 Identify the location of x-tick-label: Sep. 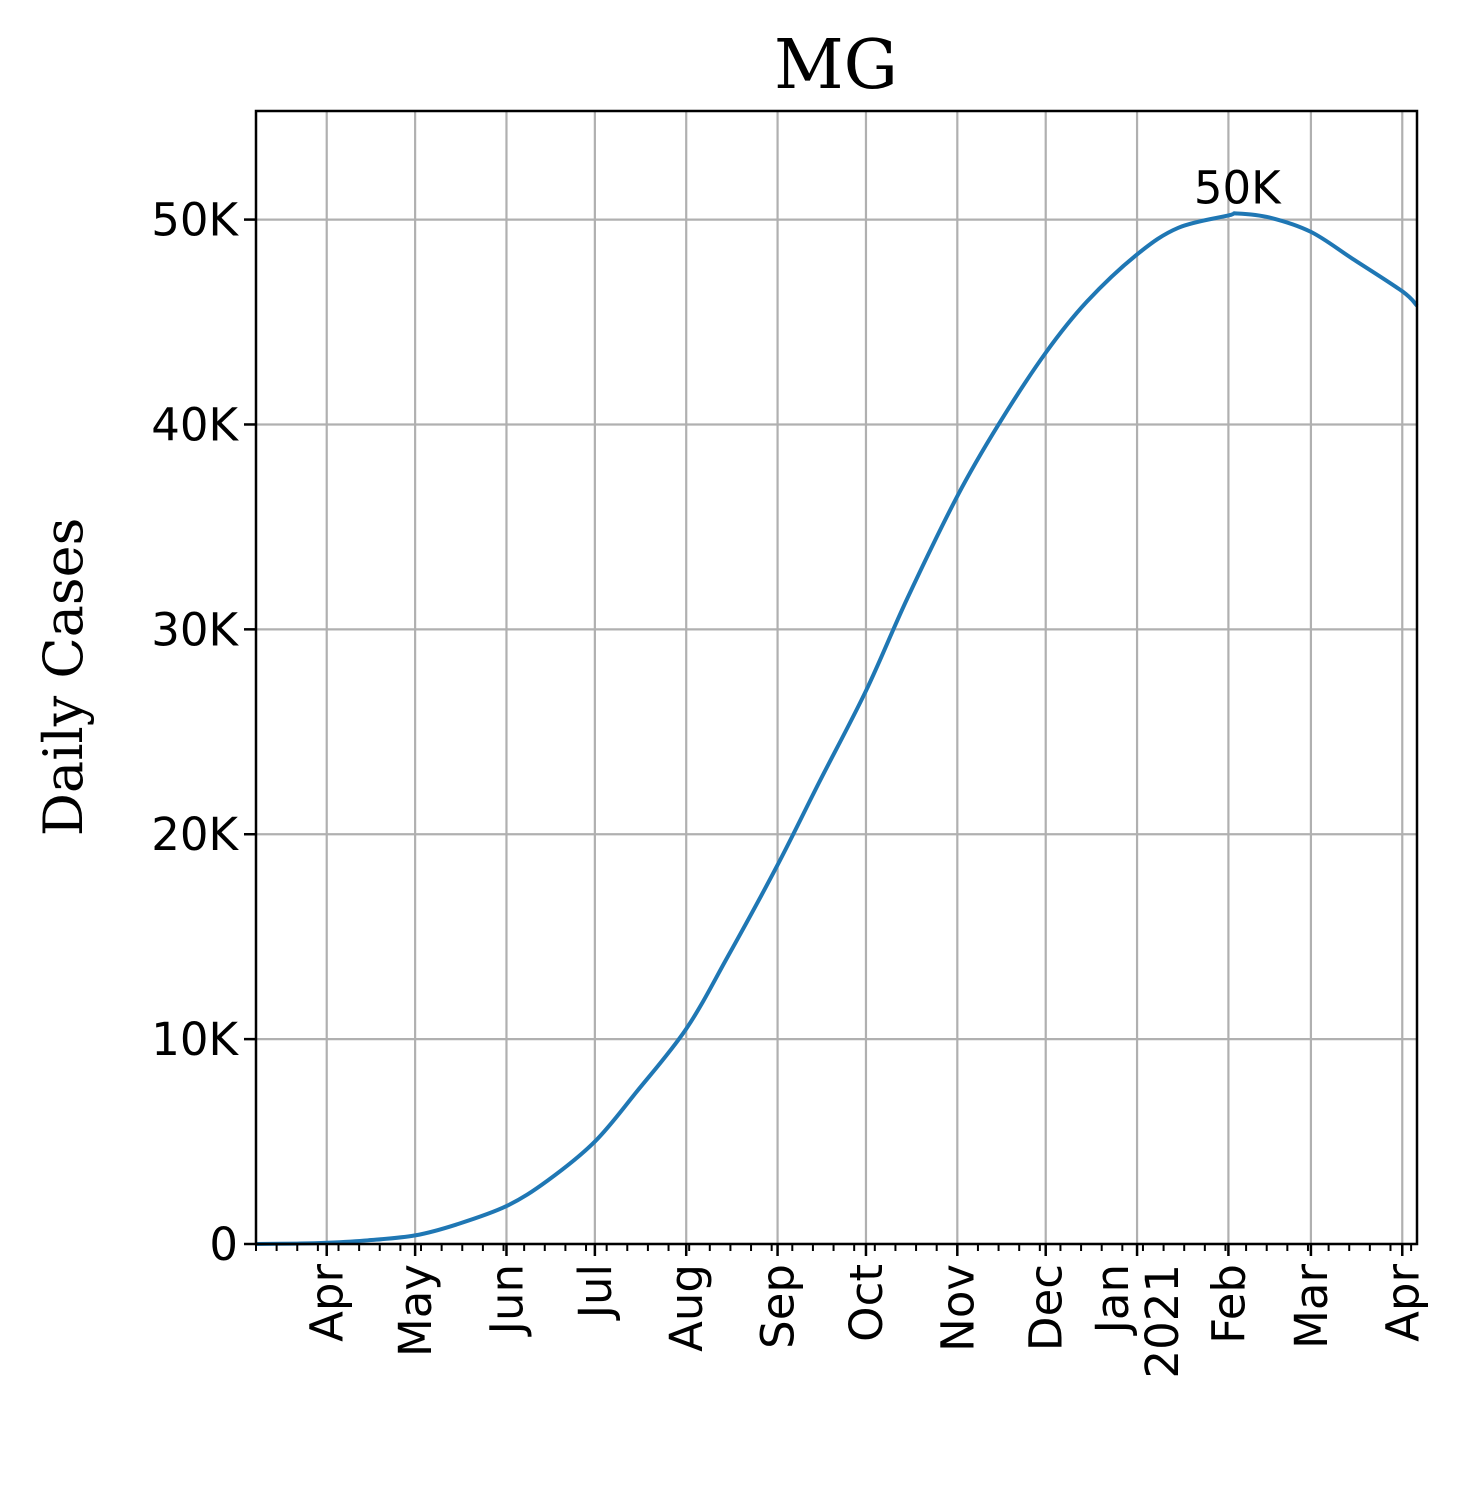
(778, 1306).